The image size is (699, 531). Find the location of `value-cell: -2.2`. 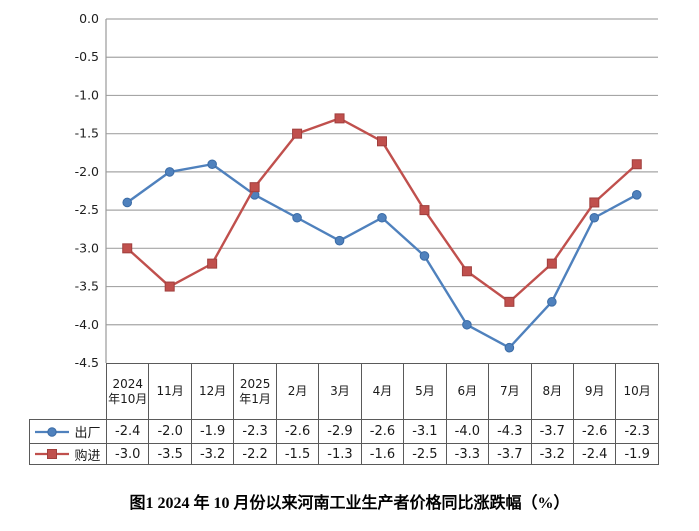

value-cell: -2.2 is located at coordinates (255, 454).